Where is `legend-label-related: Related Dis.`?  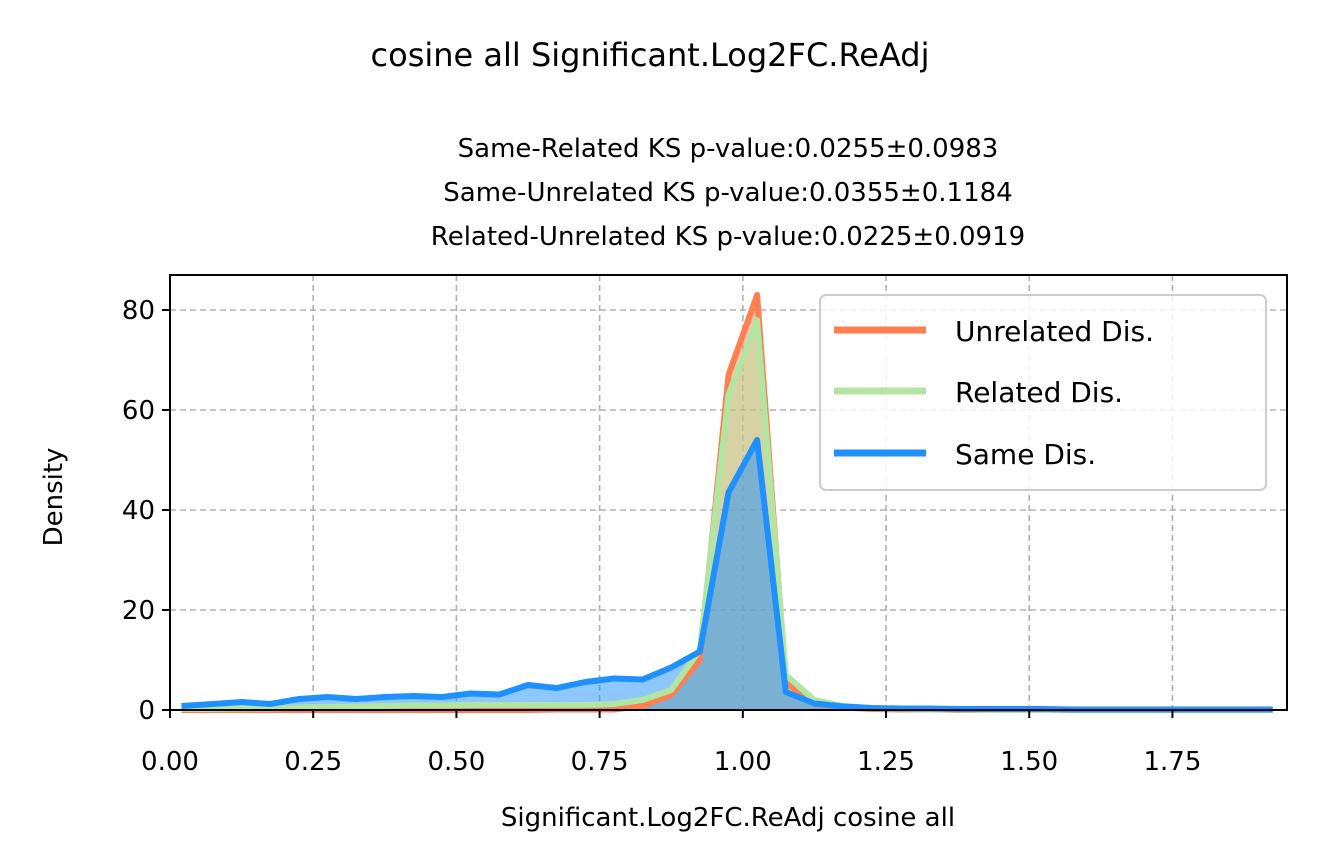 legend-label-related: Related Dis. is located at coordinates (1039, 392).